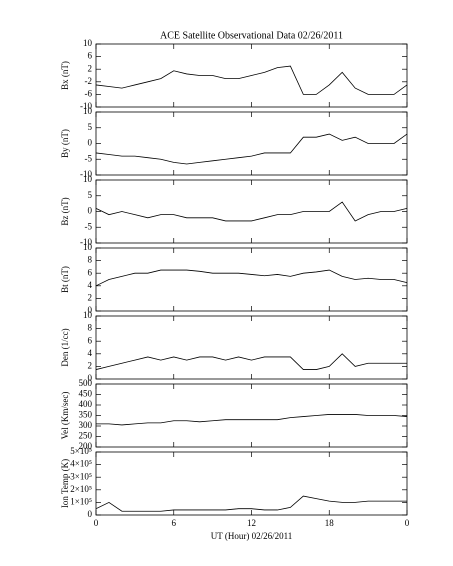 Image resolution: width=453 pixels, height=566 pixels. Describe the element at coordinates (65, 416) in the screenshot. I see `y-axis-label: Vel (Km/sec)` at that location.